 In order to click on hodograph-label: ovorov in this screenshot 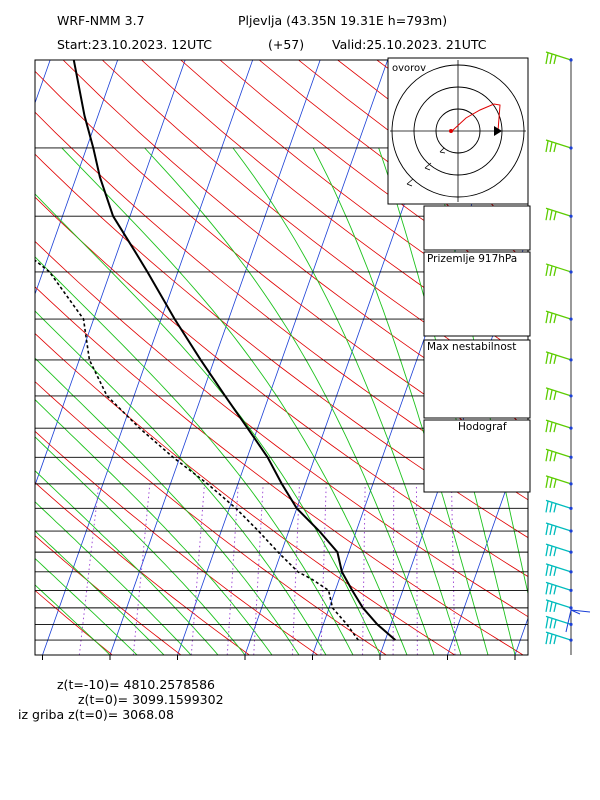, I will do `click(409, 68)`.